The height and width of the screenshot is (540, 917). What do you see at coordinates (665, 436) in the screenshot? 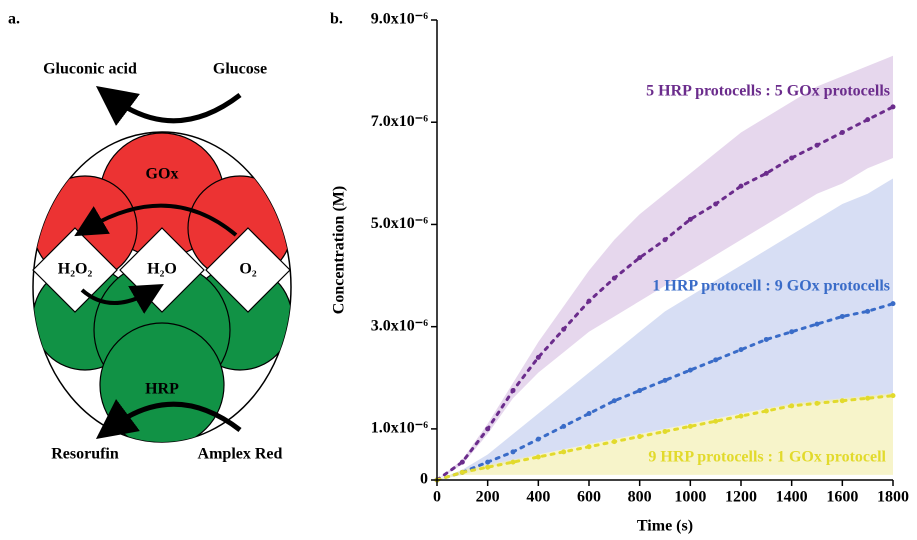
I see `band` at bounding box center [665, 436].